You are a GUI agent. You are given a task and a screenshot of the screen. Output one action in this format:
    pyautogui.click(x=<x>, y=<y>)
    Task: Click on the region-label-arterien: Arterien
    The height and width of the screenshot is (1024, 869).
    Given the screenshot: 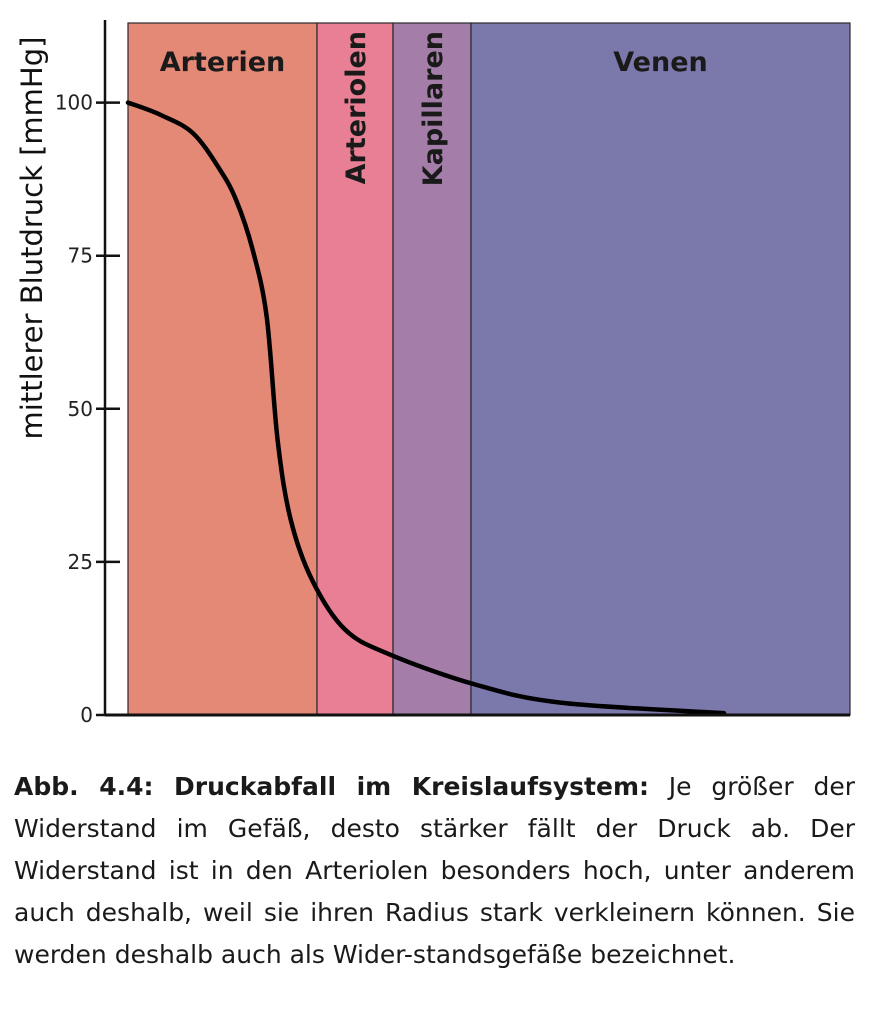 What is the action you would take?
    pyautogui.click(x=223, y=62)
    